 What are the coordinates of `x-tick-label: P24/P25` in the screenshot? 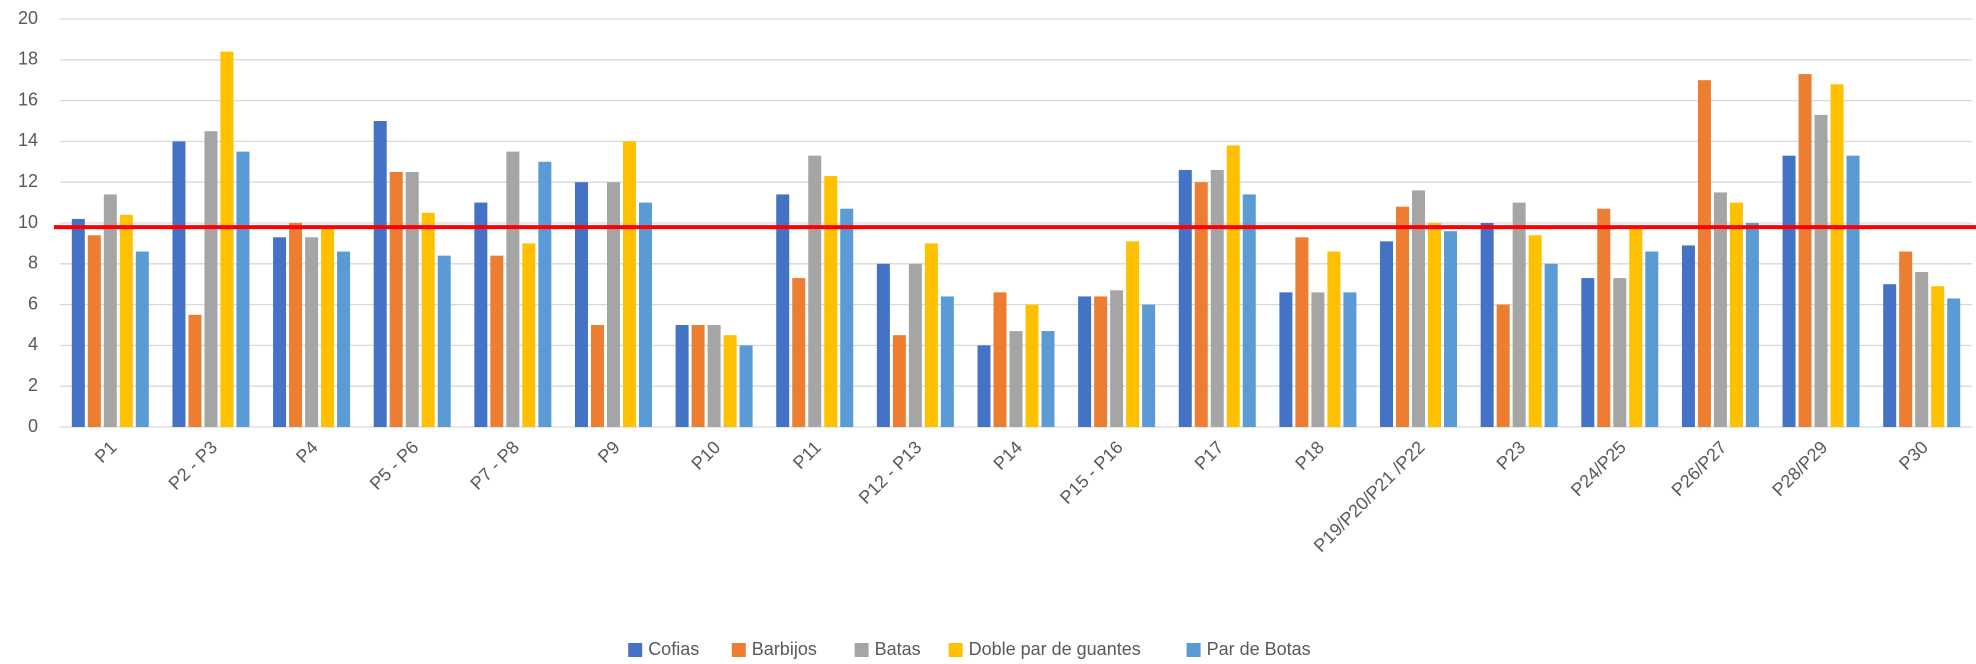 It's located at (1598, 468).